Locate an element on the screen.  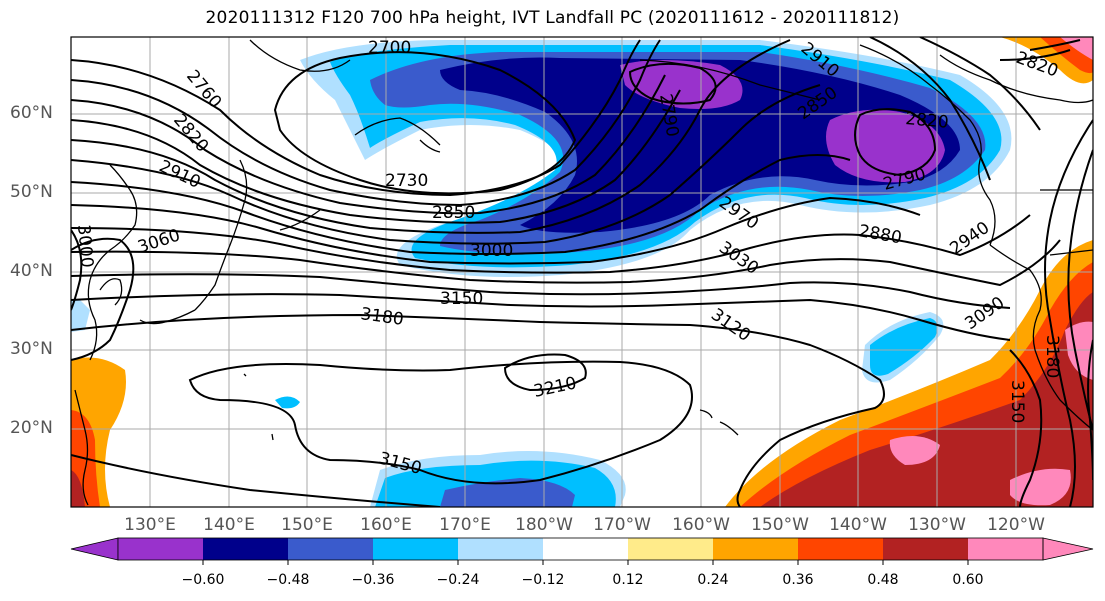
colorbar-tick-label: 0.36 is located at coordinates (798, 580).